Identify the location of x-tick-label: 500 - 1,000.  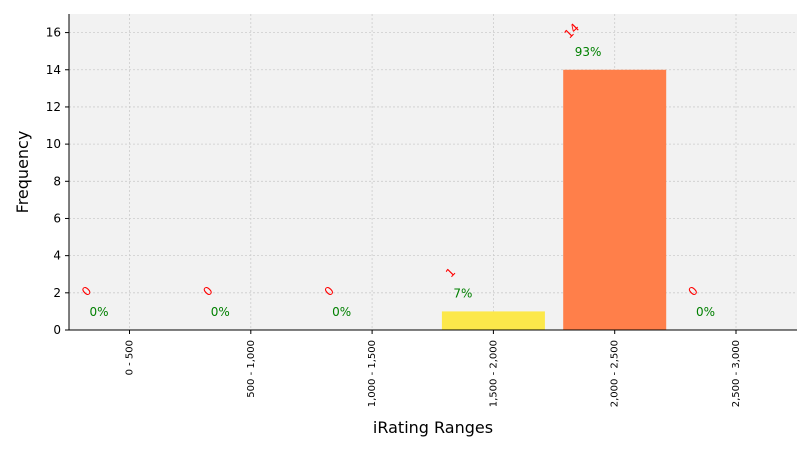
(251, 369).